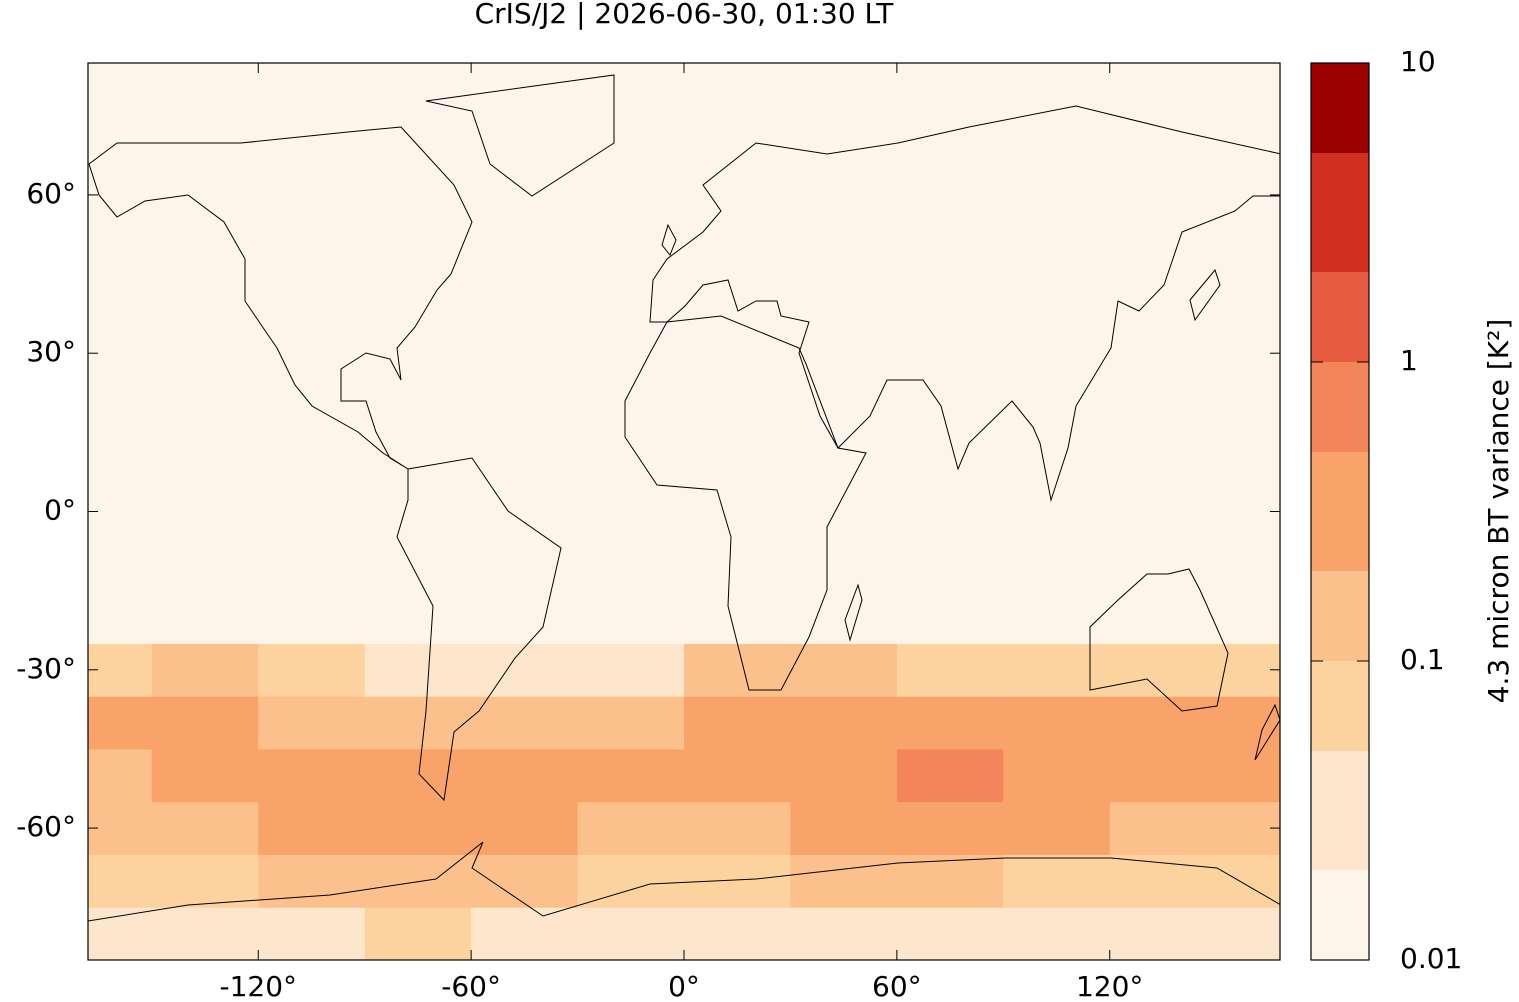 This screenshot has width=1519, height=1002. What do you see at coordinates (46, 826) in the screenshot?
I see `y-tick-label: -60°` at bounding box center [46, 826].